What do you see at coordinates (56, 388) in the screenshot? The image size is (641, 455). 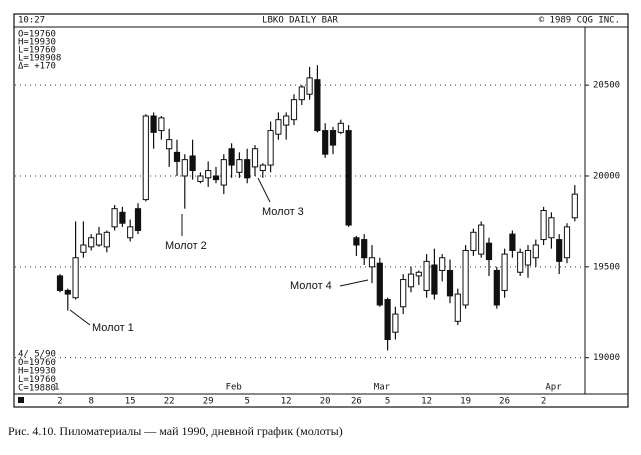 I see `month-label: 1` at bounding box center [56, 388].